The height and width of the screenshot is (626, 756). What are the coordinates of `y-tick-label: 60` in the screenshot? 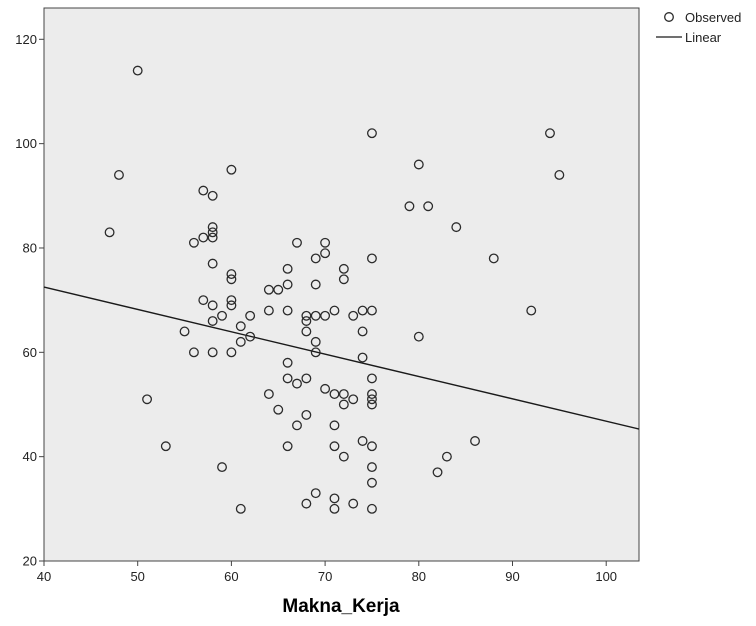 It's located at (30, 352).